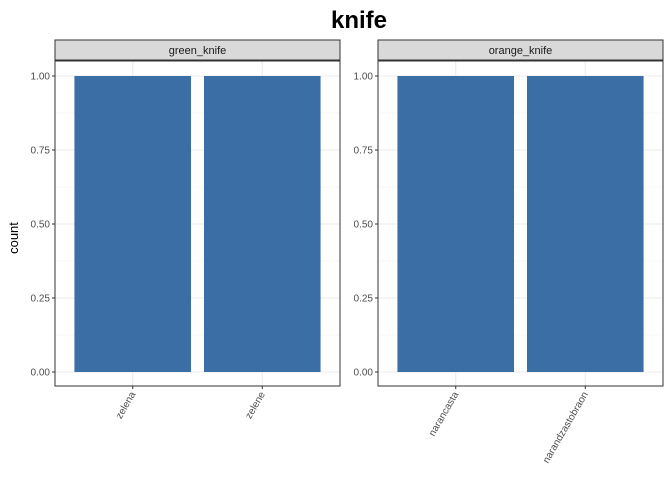  I want to click on bar-zelene, so click(262, 224).